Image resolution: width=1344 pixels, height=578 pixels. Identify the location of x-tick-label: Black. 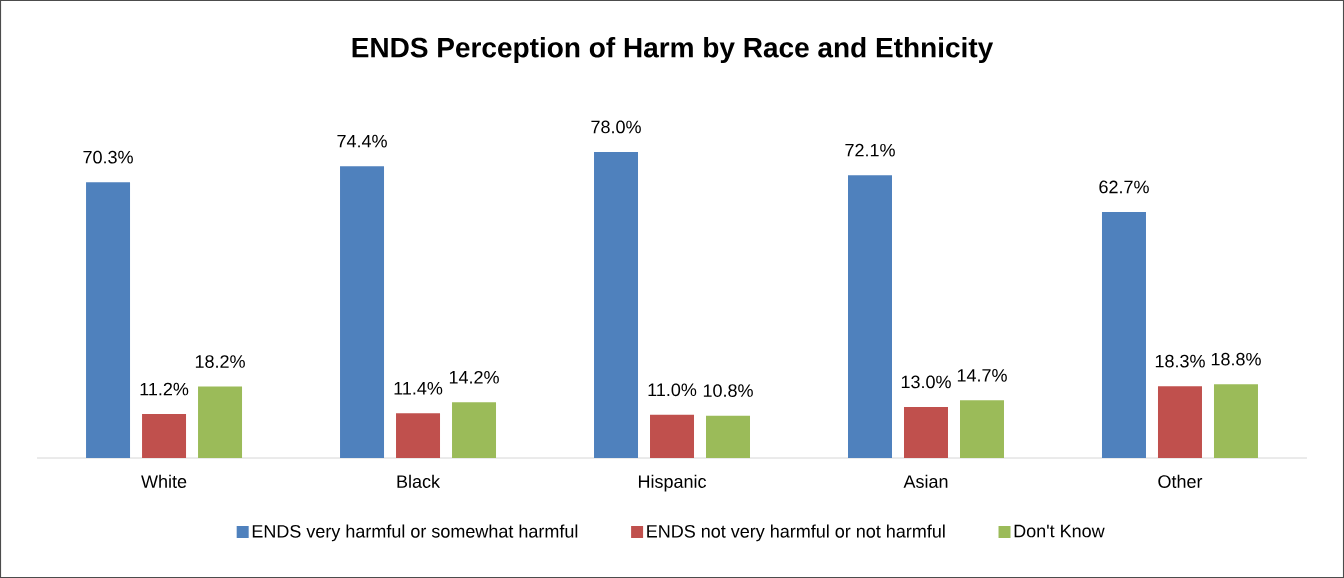
(419, 481).